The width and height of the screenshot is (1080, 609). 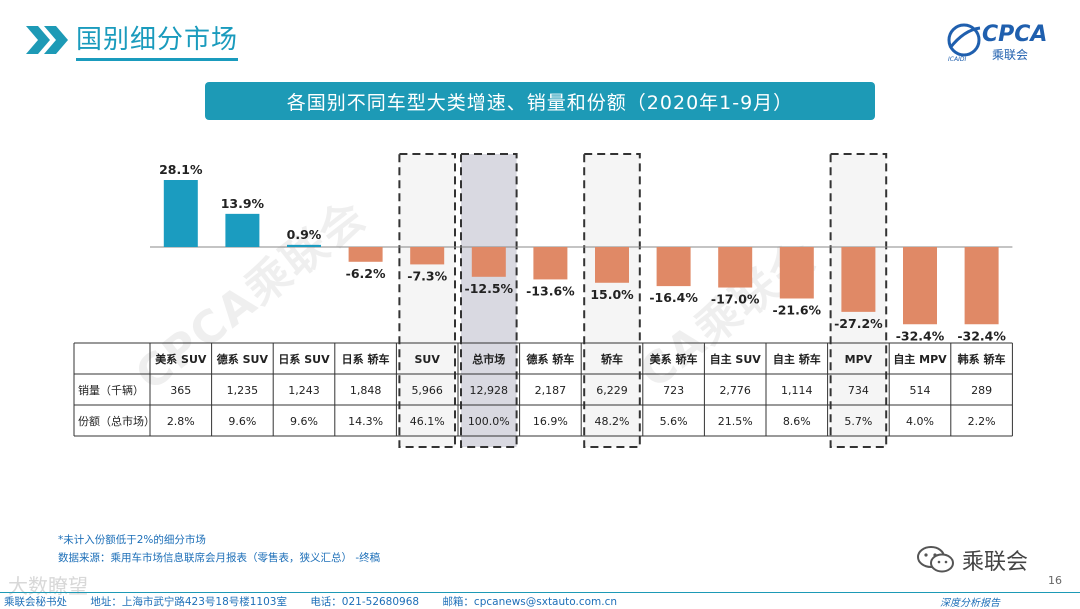 I want to click on cell-1-0: 2.8%, so click(x=181, y=421).